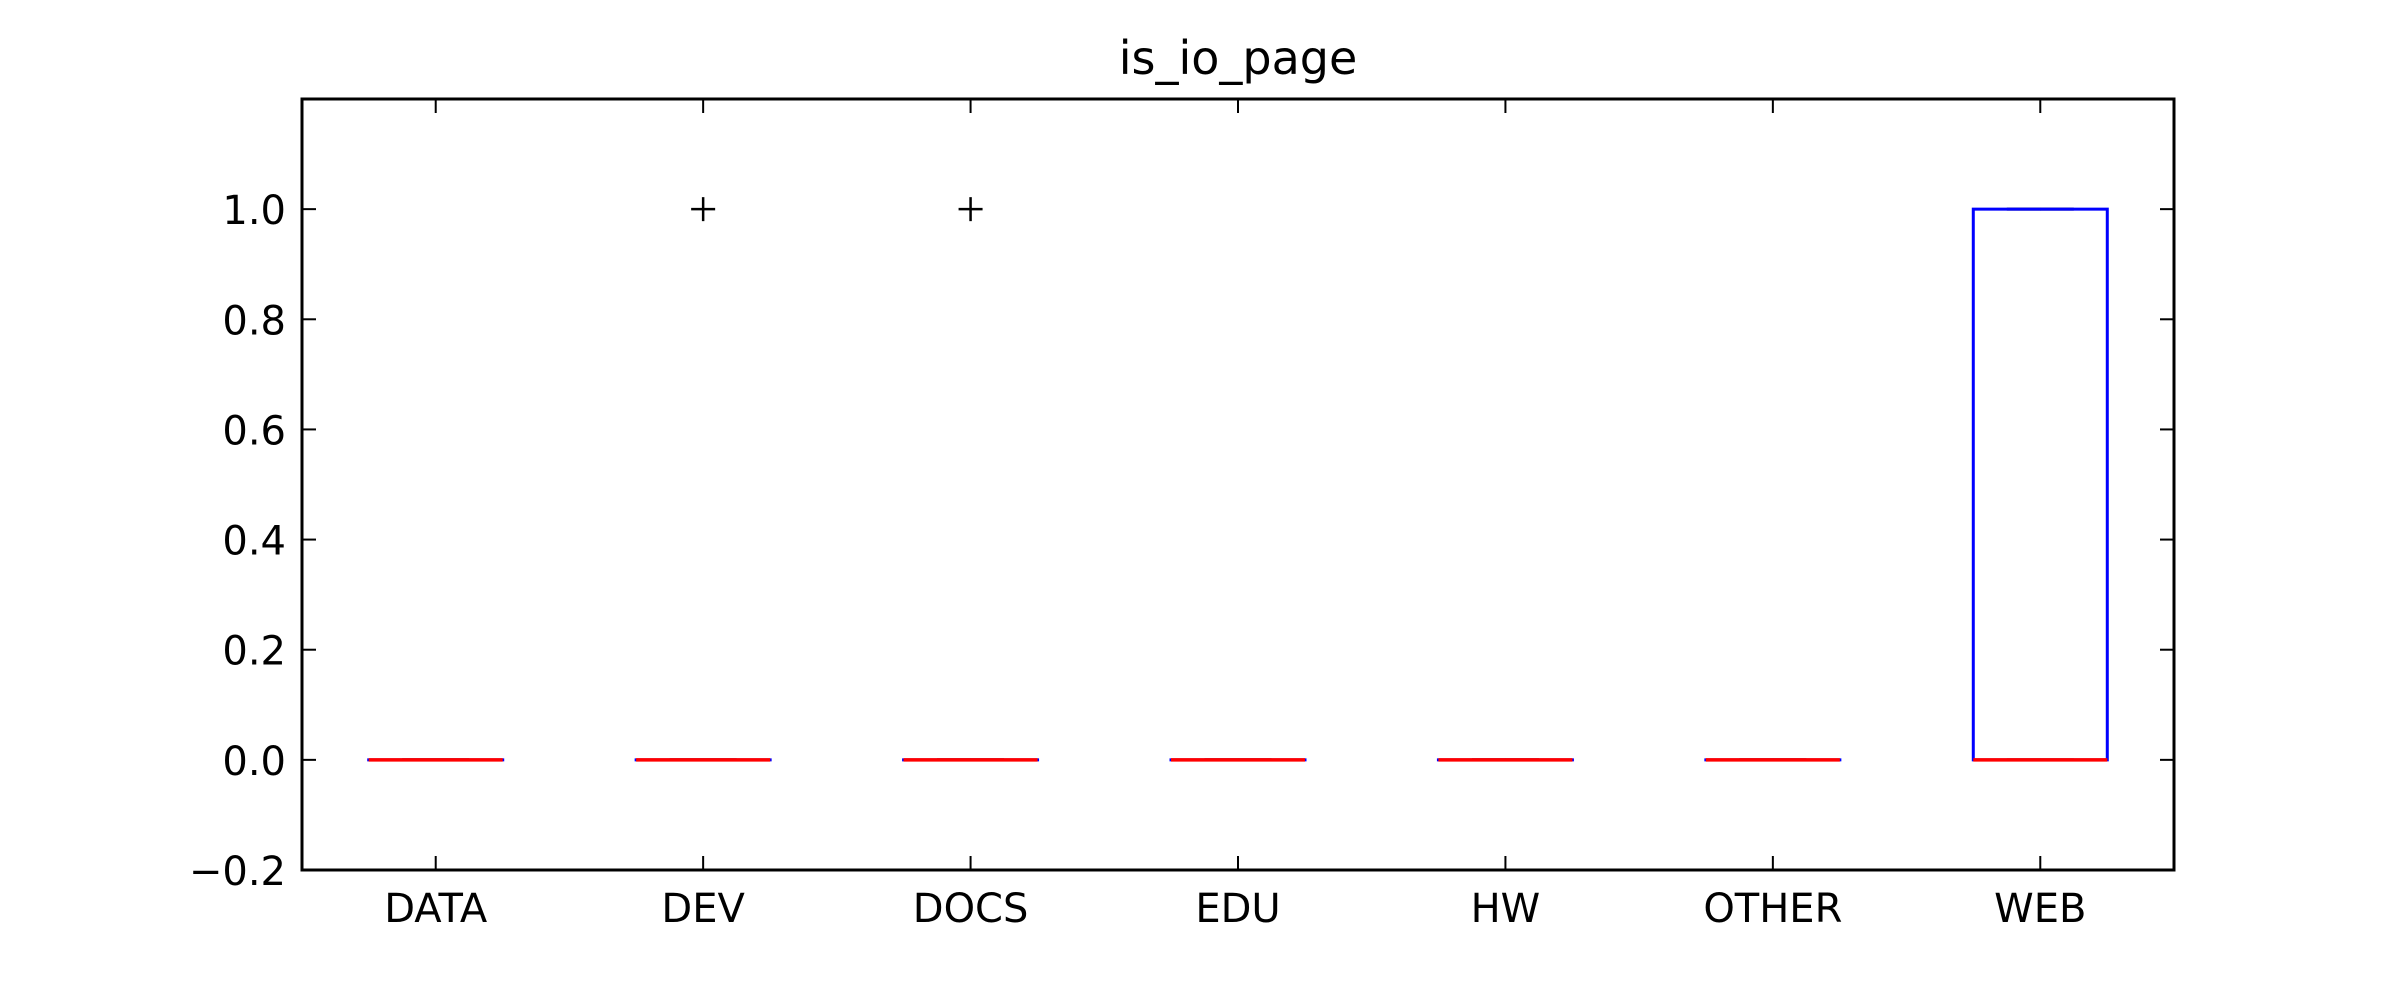 The width and height of the screenshot is (2400, 990). Describe the element at coordinates (254, 321) in the screenshot. I see `y-tick-label: 0.8` at that location.